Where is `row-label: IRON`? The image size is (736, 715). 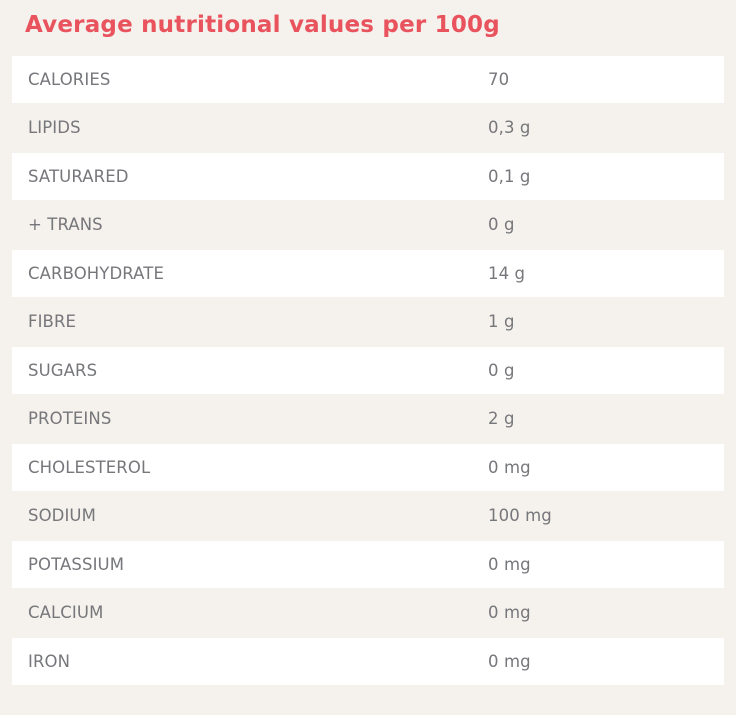
row-label: IRON is located at coordinates (49, 661).